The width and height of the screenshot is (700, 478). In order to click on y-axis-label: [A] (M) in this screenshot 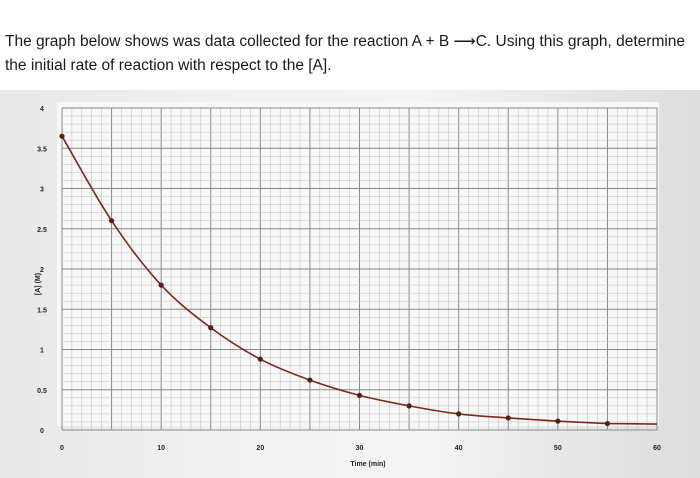, I will do `click(38, 284)`.